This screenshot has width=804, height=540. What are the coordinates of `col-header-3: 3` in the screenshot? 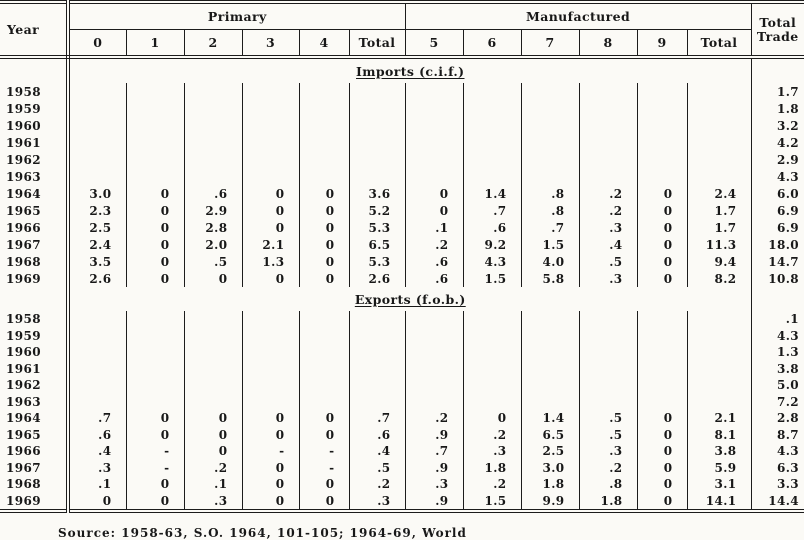 It's located at (271, 44).